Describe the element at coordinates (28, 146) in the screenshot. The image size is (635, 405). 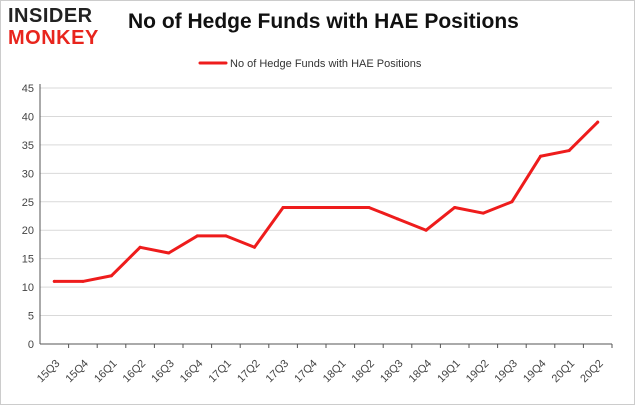
I see `y-tick-label: 35` at that location.